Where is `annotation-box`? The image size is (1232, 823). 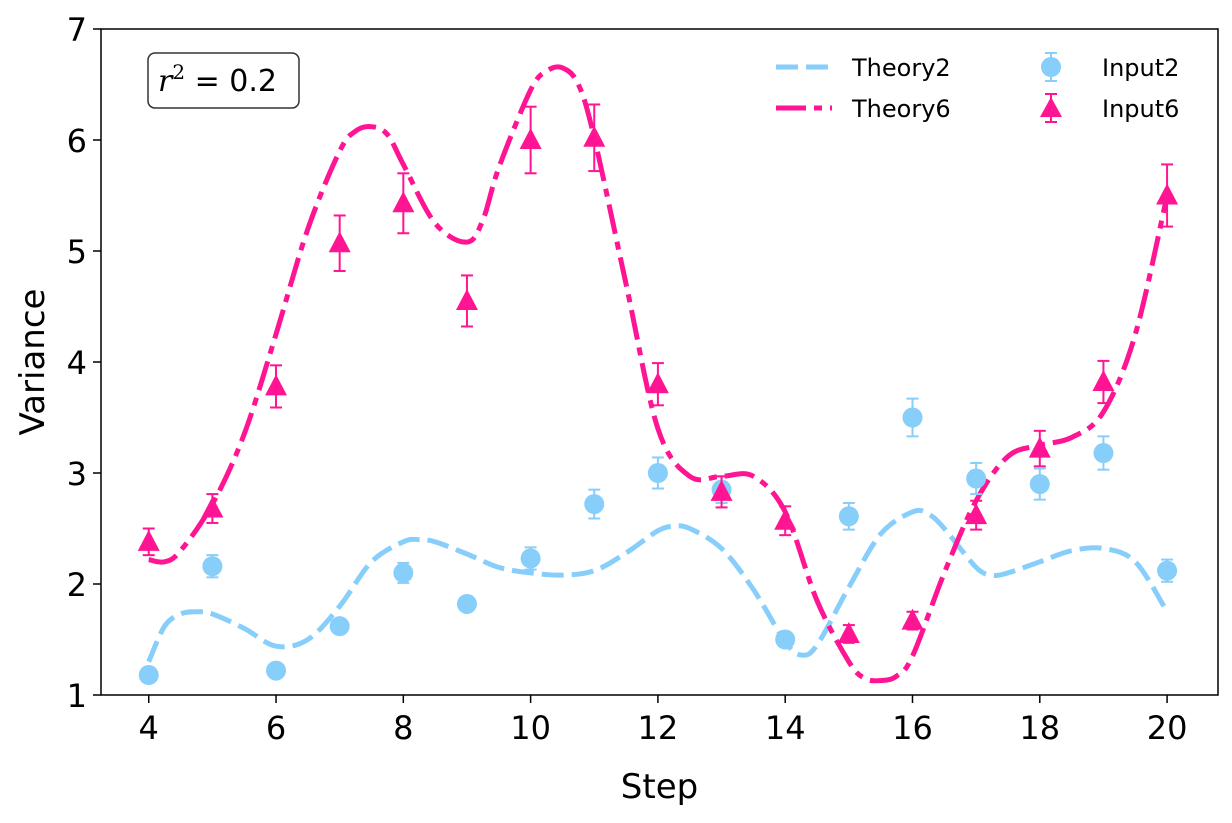 annotation-box is located at coordinates (223, 80).